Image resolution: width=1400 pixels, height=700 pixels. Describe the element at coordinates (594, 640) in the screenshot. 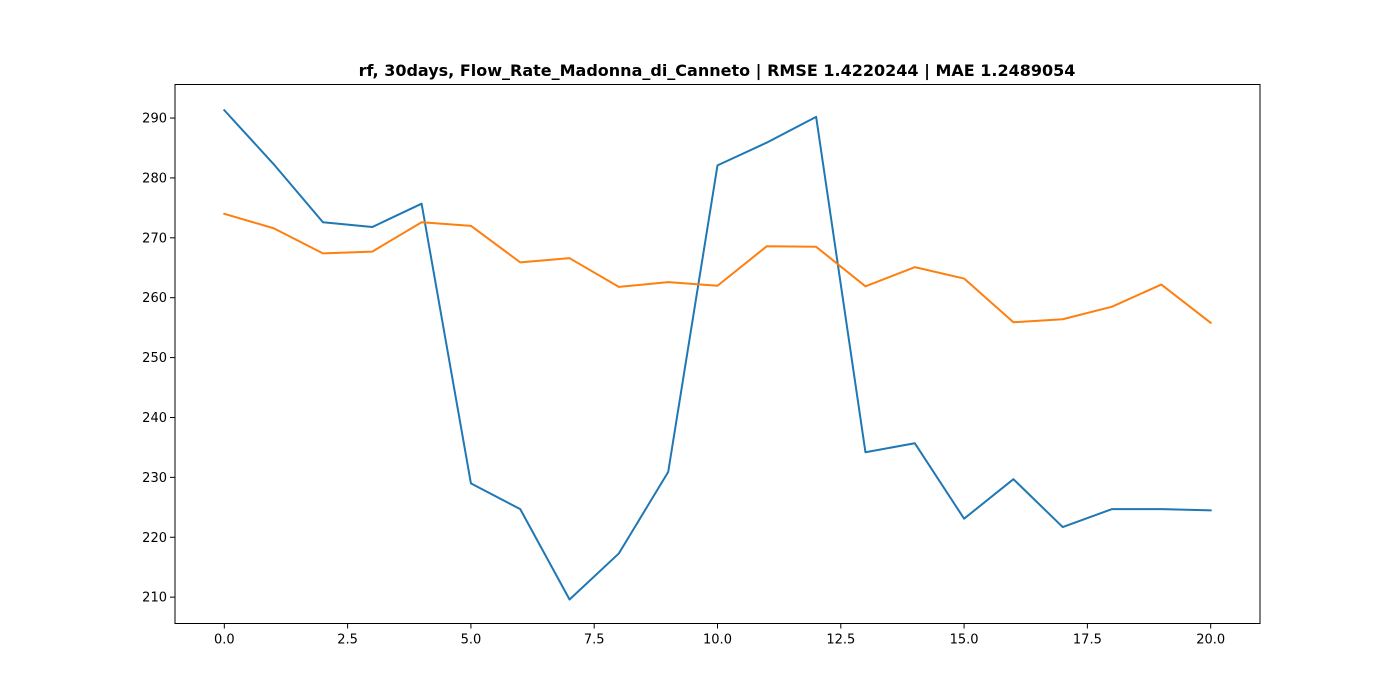

I see `x-tick-label: 7.5` at that location.